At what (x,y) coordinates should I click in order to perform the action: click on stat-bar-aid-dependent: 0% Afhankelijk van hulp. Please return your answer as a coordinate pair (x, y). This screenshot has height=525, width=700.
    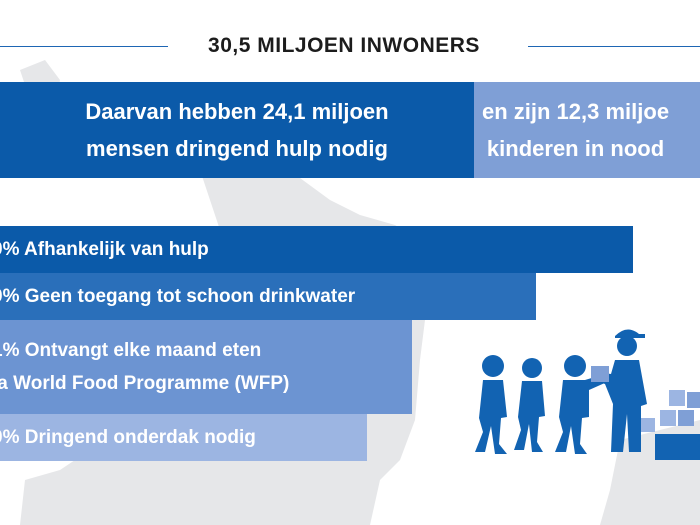
    Looking at the image, I should click on (316, 249).